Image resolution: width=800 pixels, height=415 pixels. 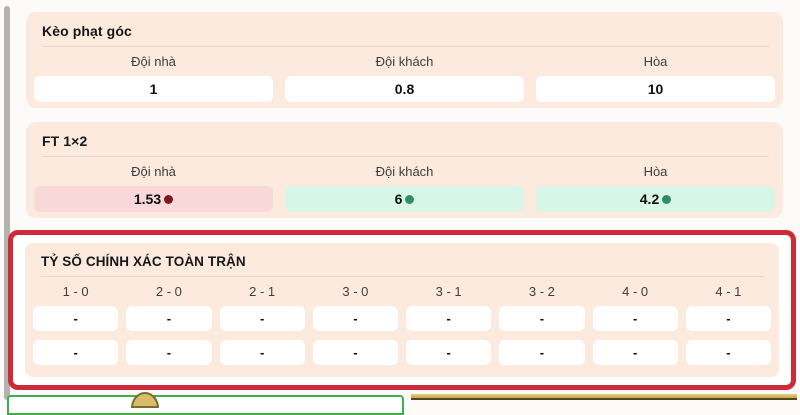 What do you see at coordinates (649, 199) in the screenshot?
I see `odds-value: 4.2` at bounding box center [649, 199].